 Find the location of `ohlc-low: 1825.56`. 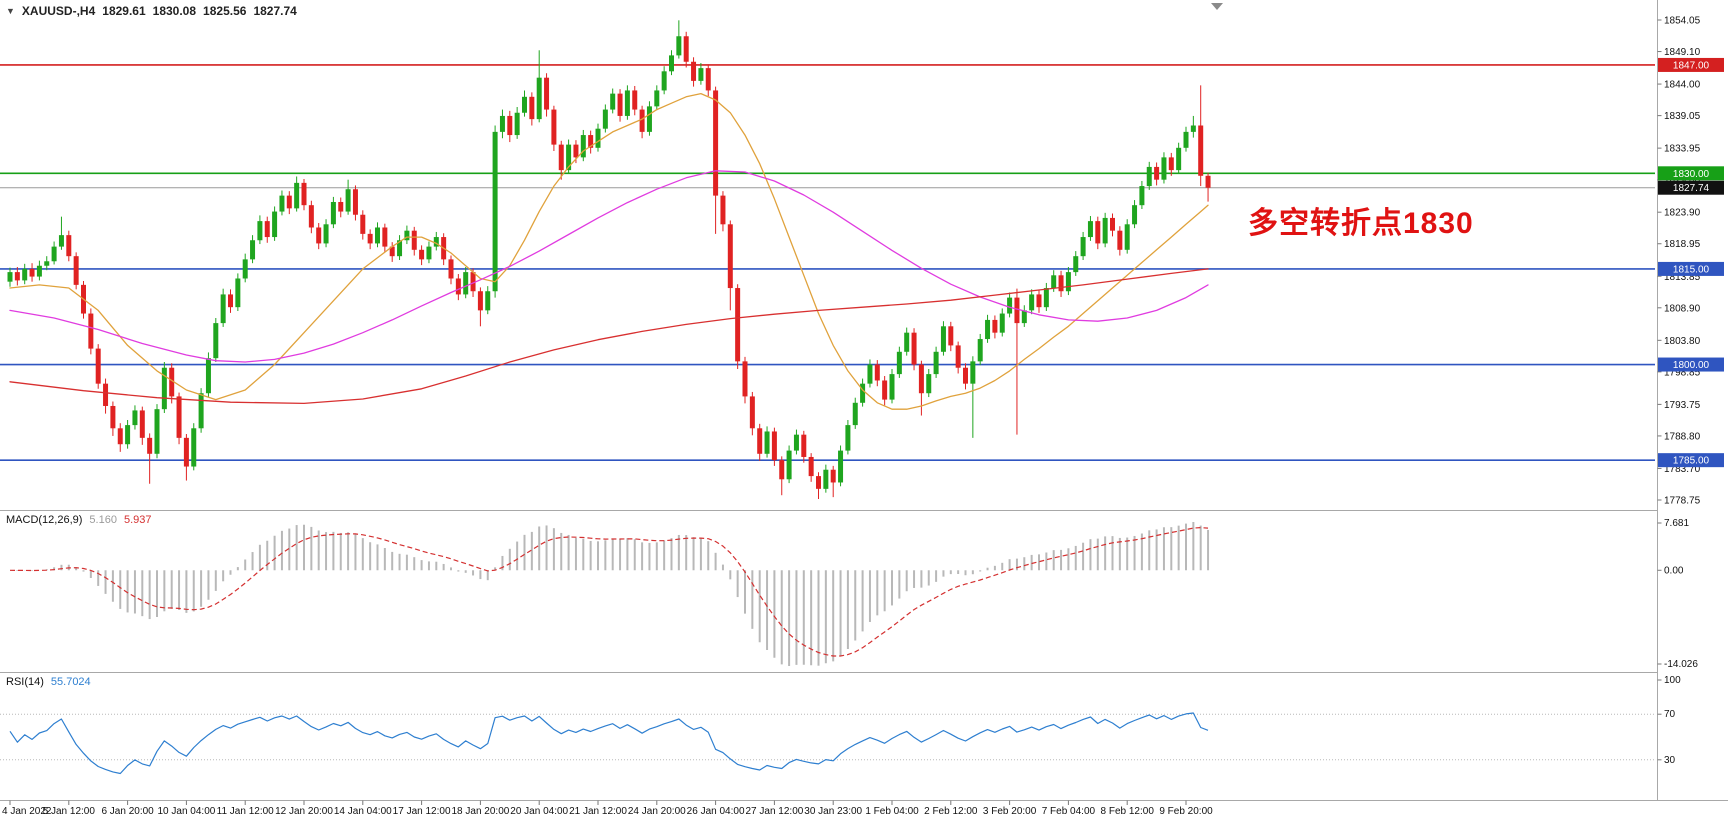

ohlc-low: 1825.56 is located at coordinates (225, 11).